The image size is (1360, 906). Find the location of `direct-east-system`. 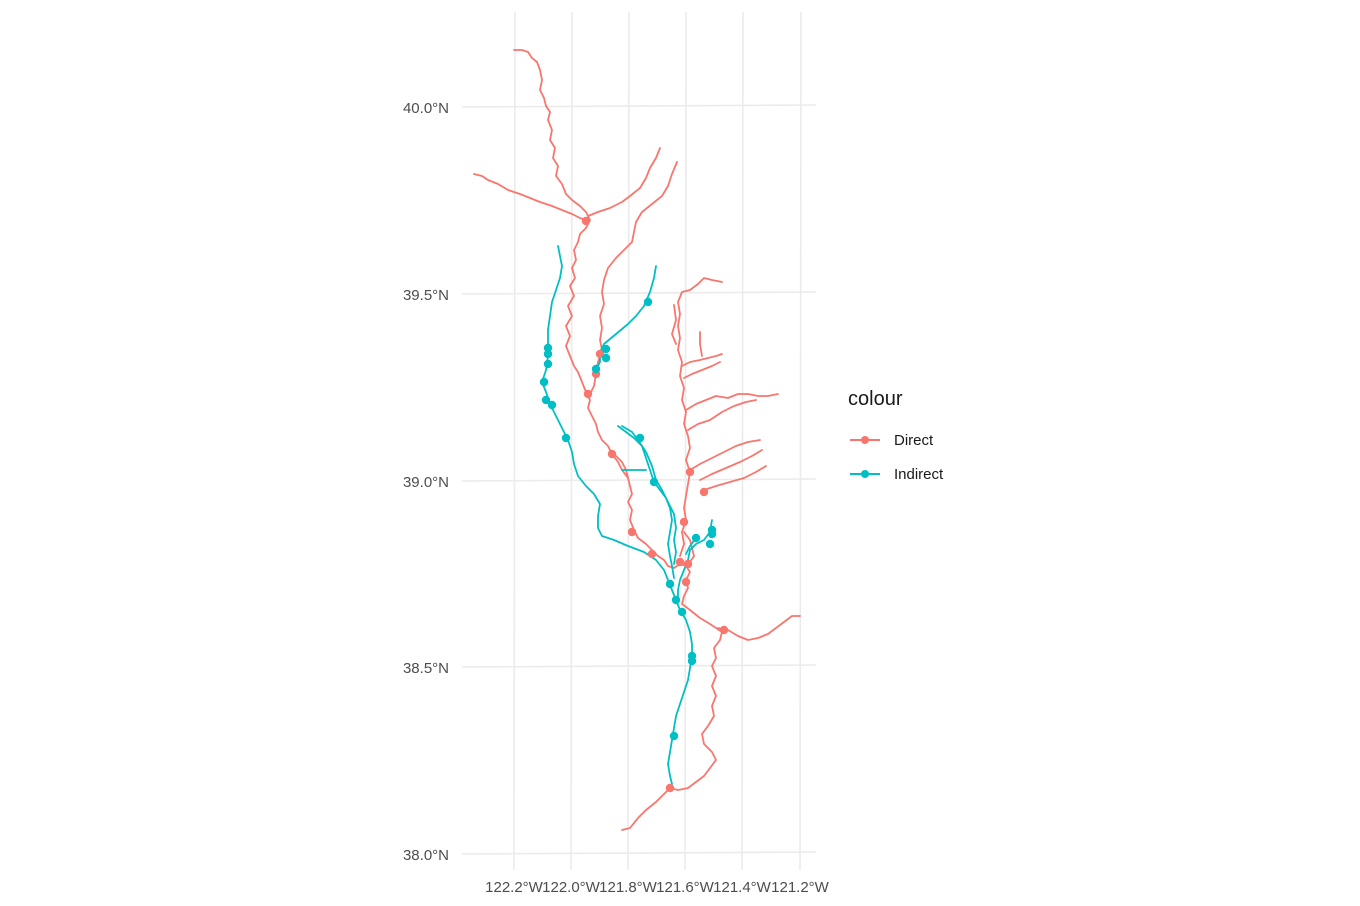

direct-east-system is located at coordinates (700, 417).